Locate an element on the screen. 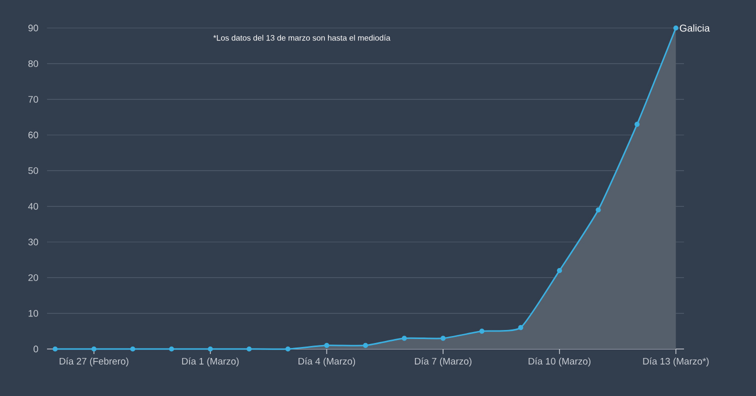  y-tick-label: 20 is located at coordinates (33, 278).